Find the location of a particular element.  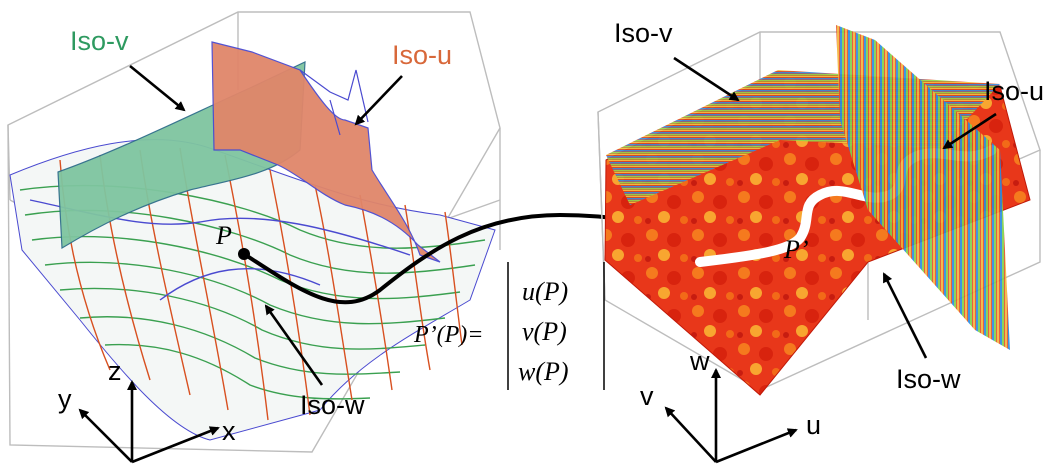

left-fault-pieces is located at coordinates (334, 102).